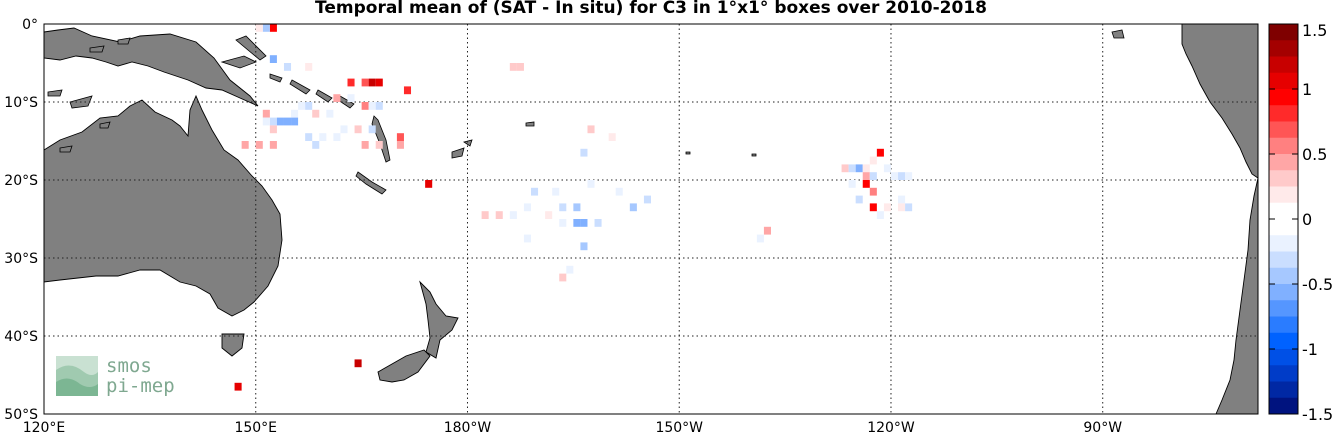 The image size is (1341, 436). I want to click on logo-text-smos: smos, so click(129, 366).